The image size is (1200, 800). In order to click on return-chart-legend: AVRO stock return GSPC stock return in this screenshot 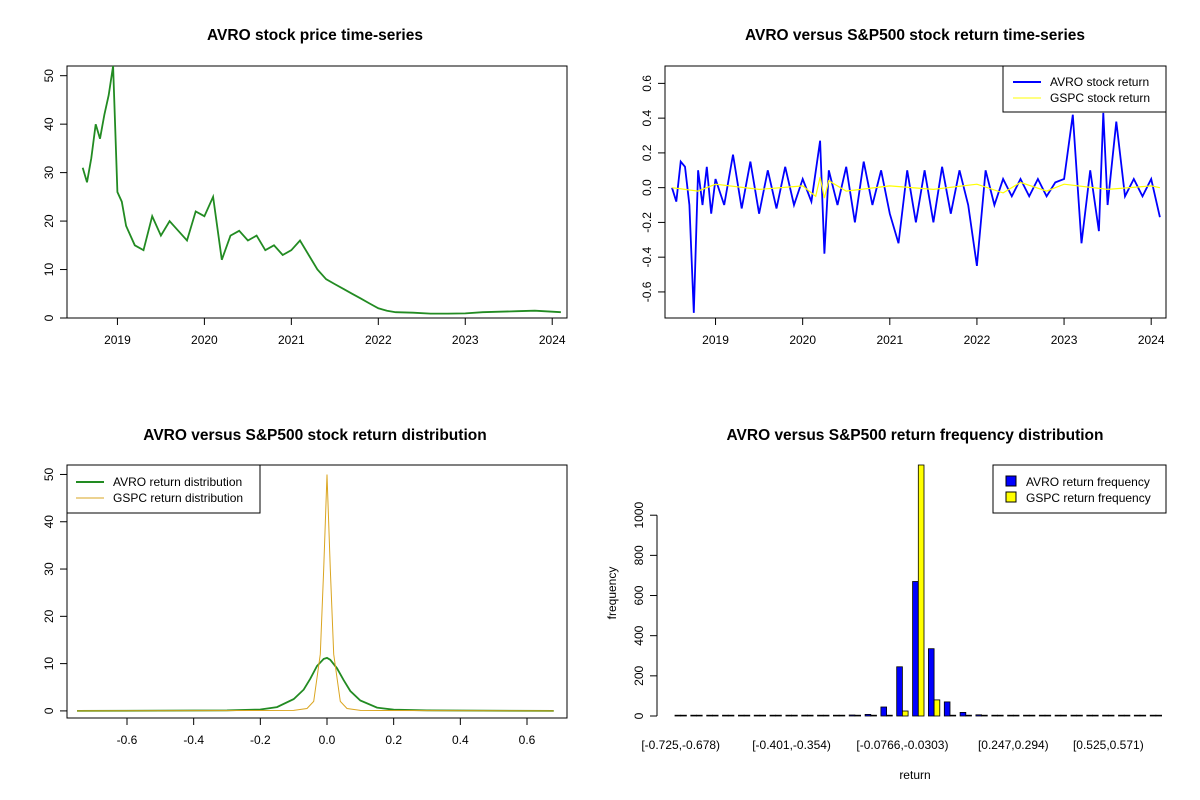, I will do `click(1084, 89)`.